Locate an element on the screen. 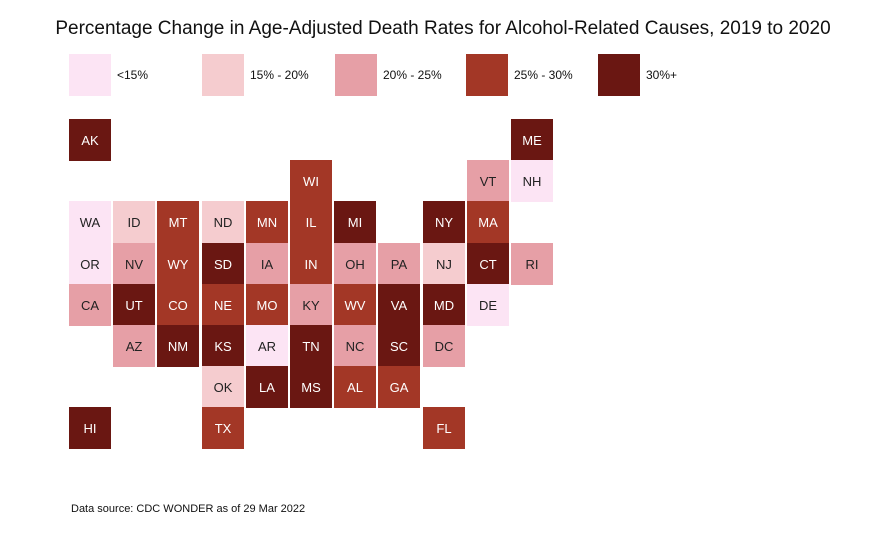 Image resolution: width=886 pixels, height=549 pixels. state-tile-tx: TX is located at coordinates (223, 428).